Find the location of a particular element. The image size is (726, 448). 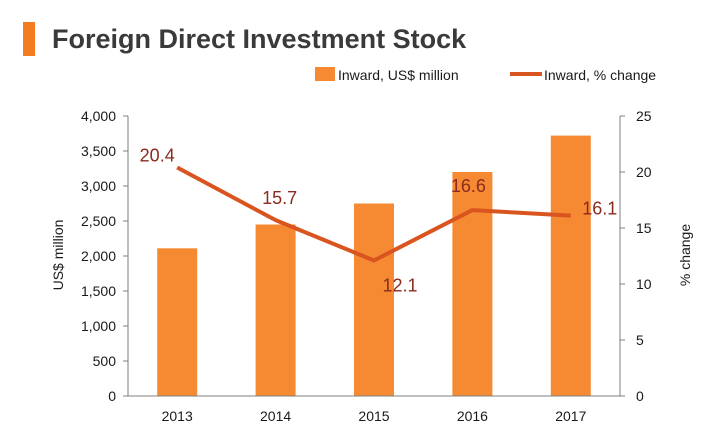

data-label: 16.6 is located at coordinates (468, 186).